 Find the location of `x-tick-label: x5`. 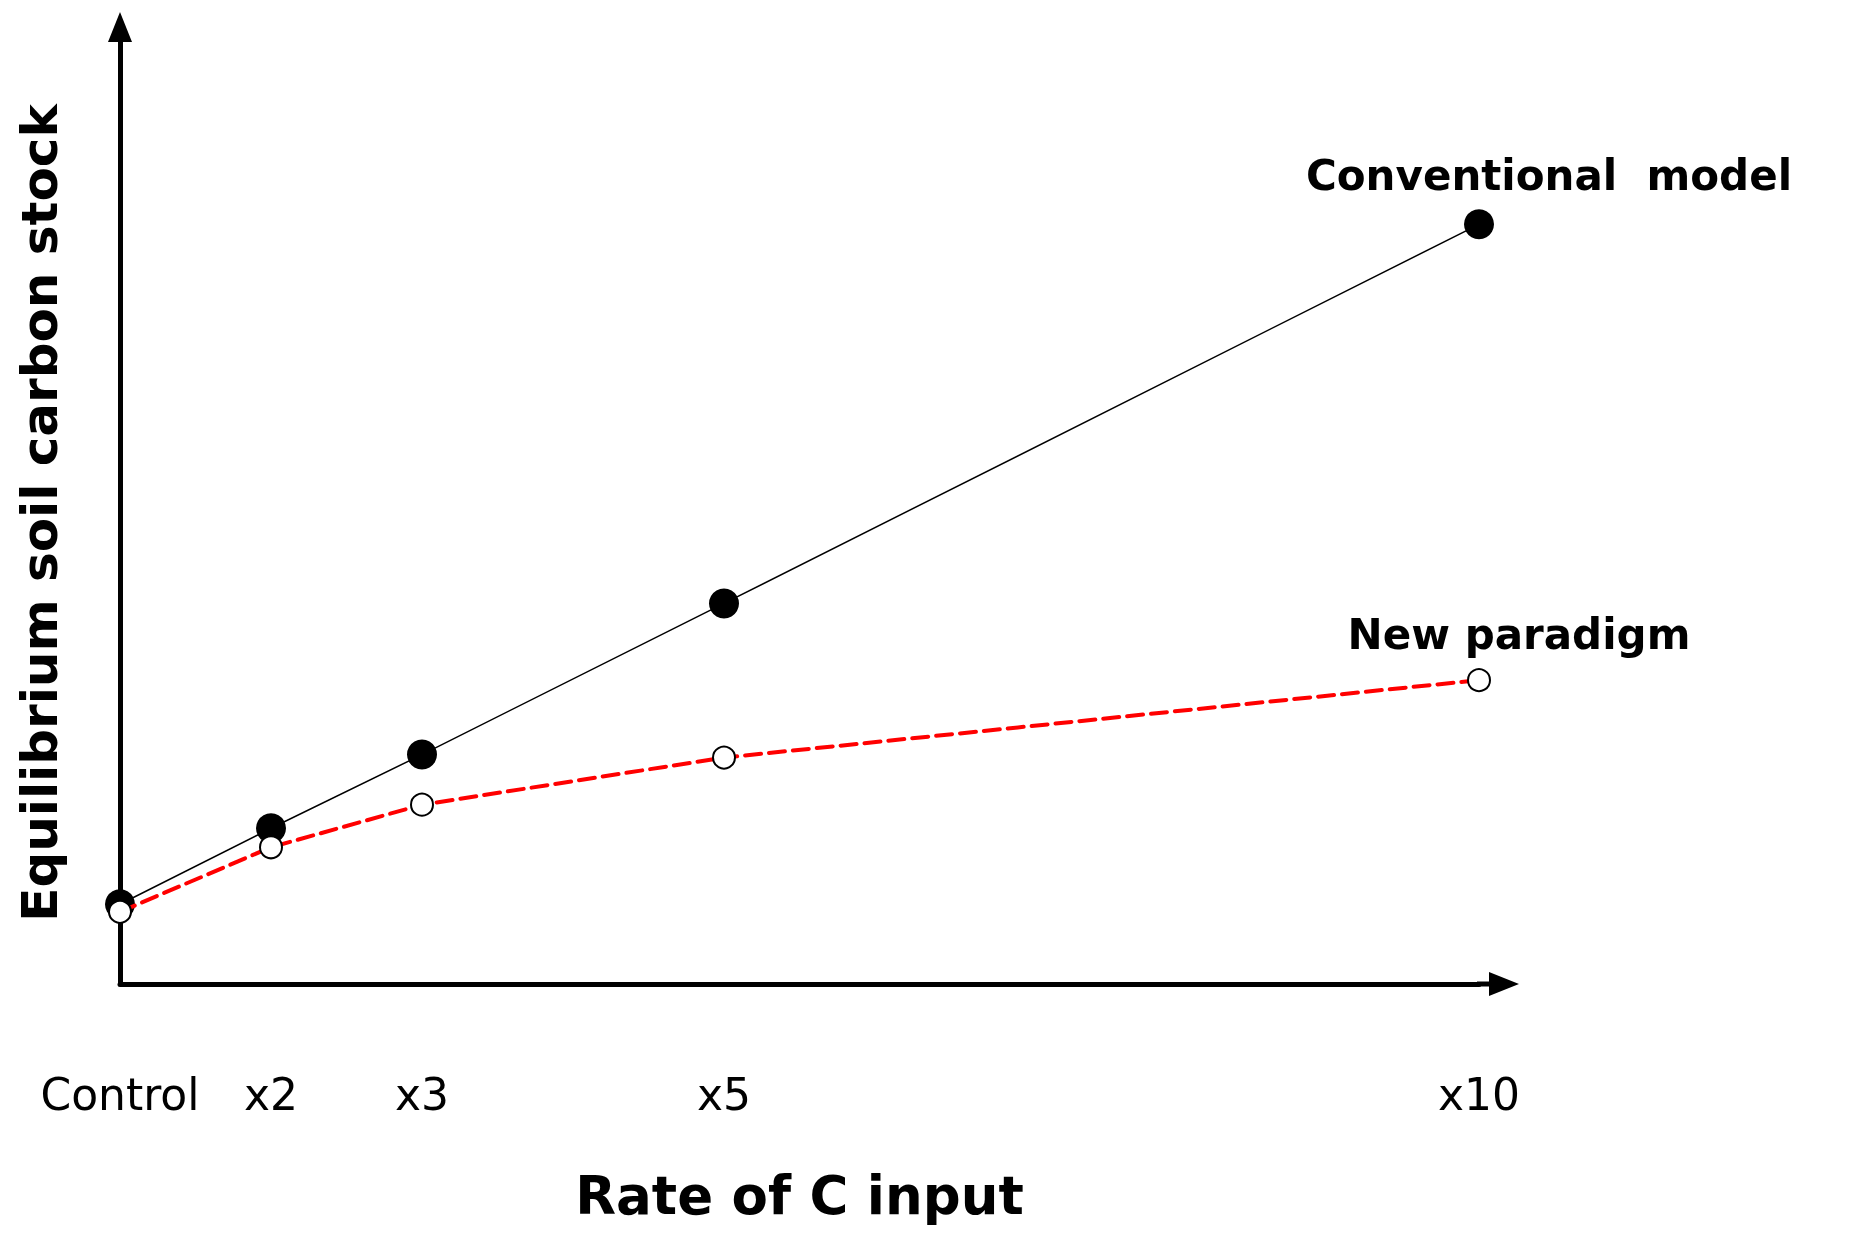

x-tick-label: x5 is located at coordinates (724, 1094).